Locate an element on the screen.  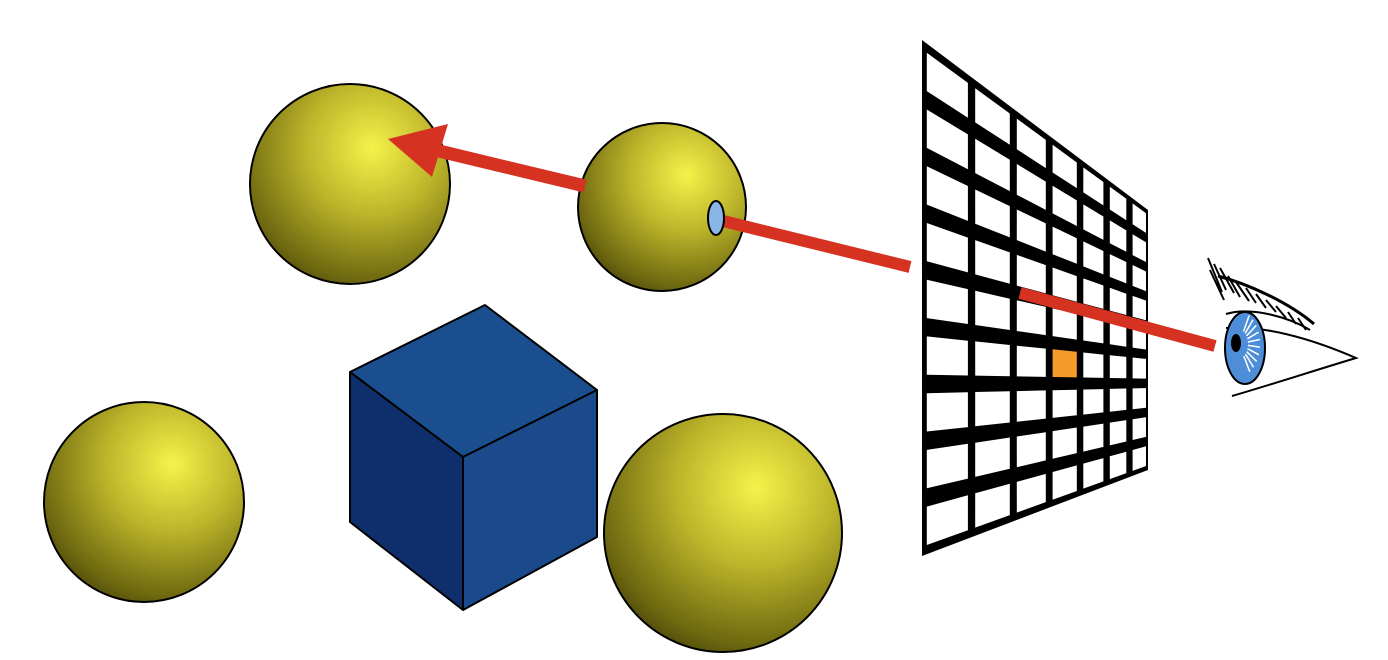
eye-icon is located at coordinates (1283, 327).